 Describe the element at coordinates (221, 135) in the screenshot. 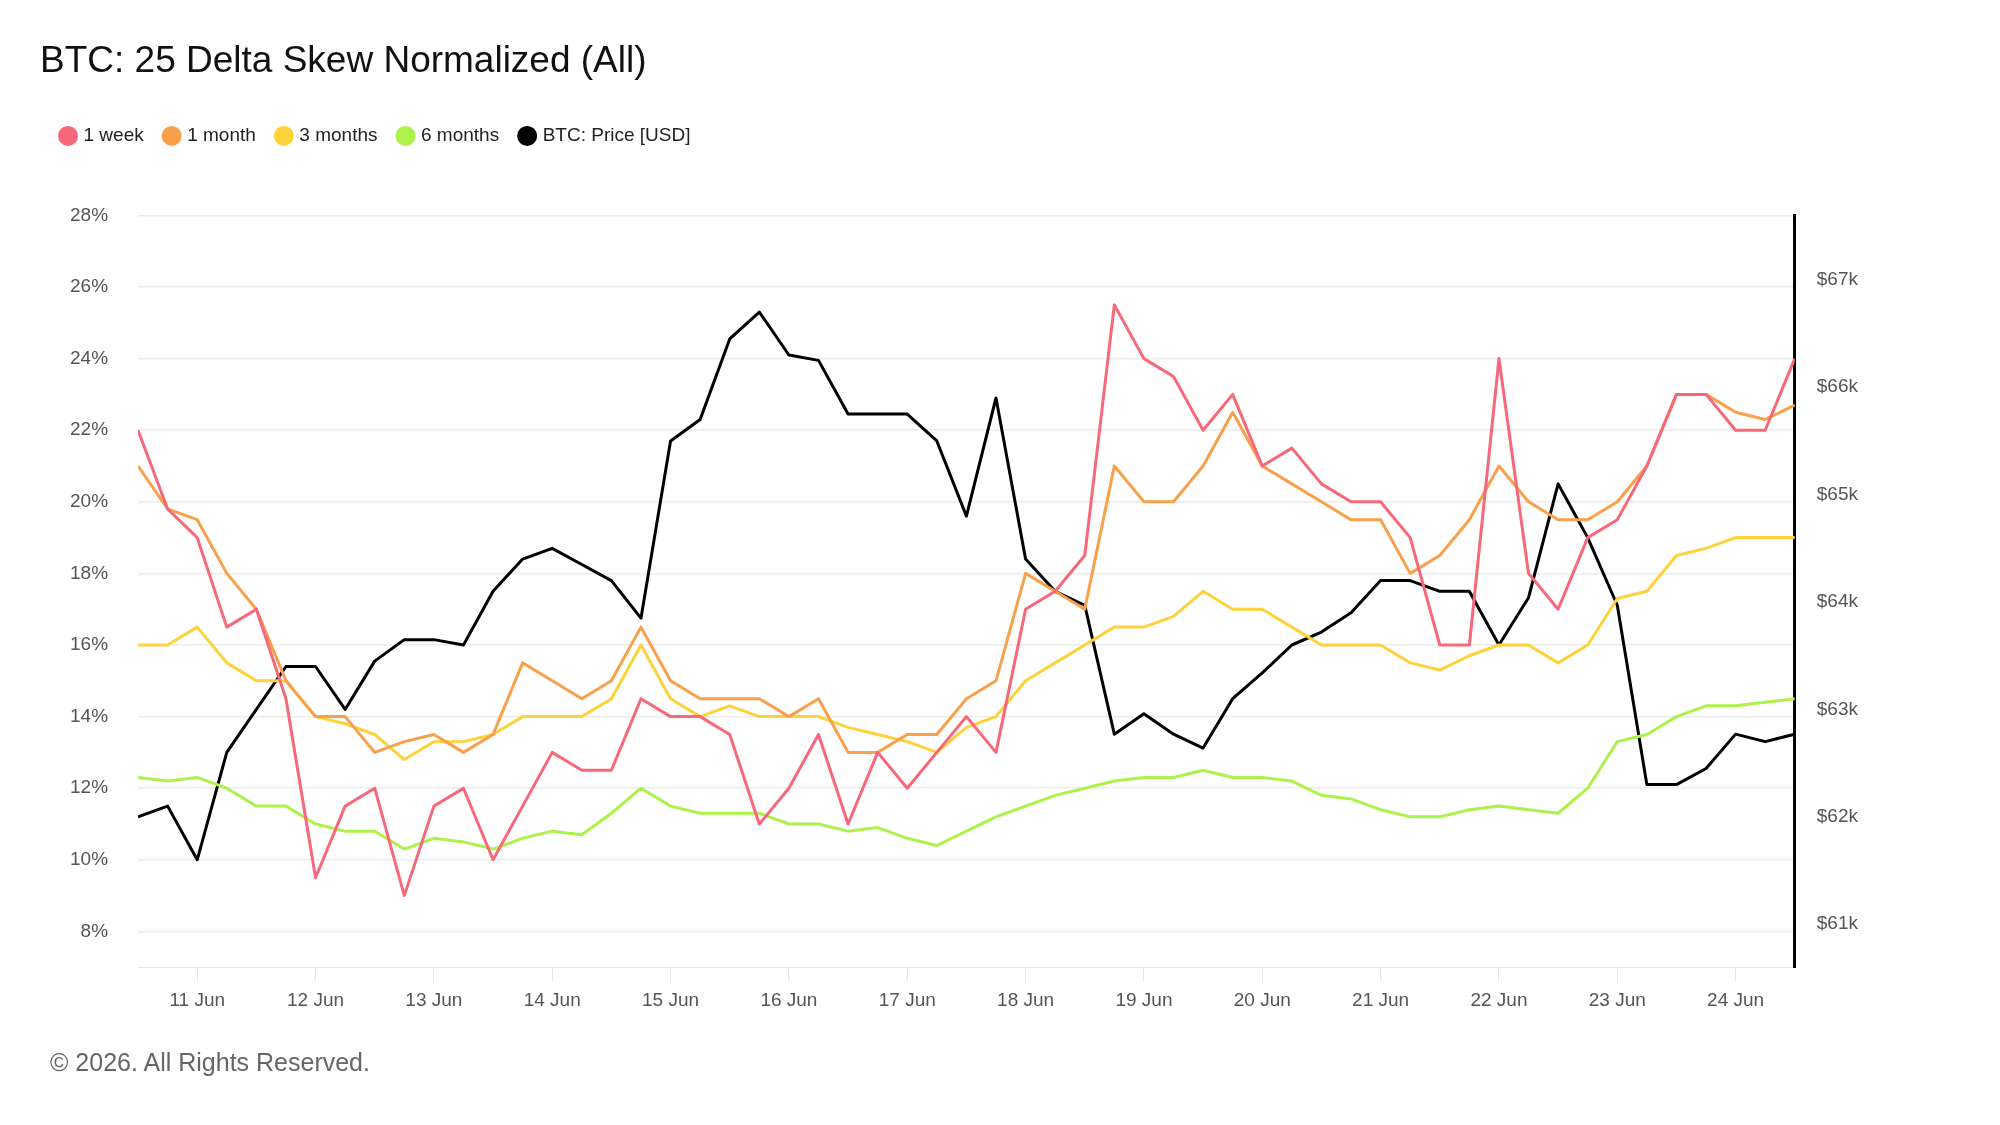

I see `legend-label: 1 month` at that location.